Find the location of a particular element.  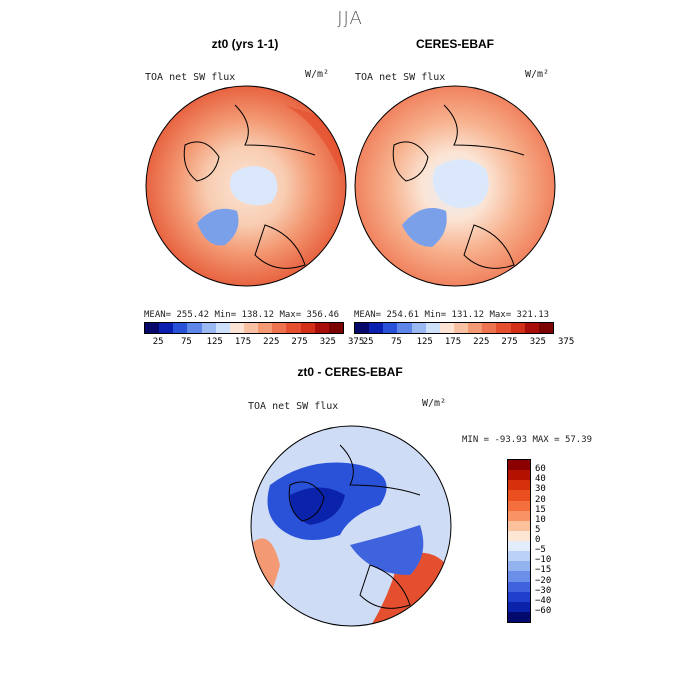

diff-variable-label: TOA net SW flux is located at coordinates (293, 406).